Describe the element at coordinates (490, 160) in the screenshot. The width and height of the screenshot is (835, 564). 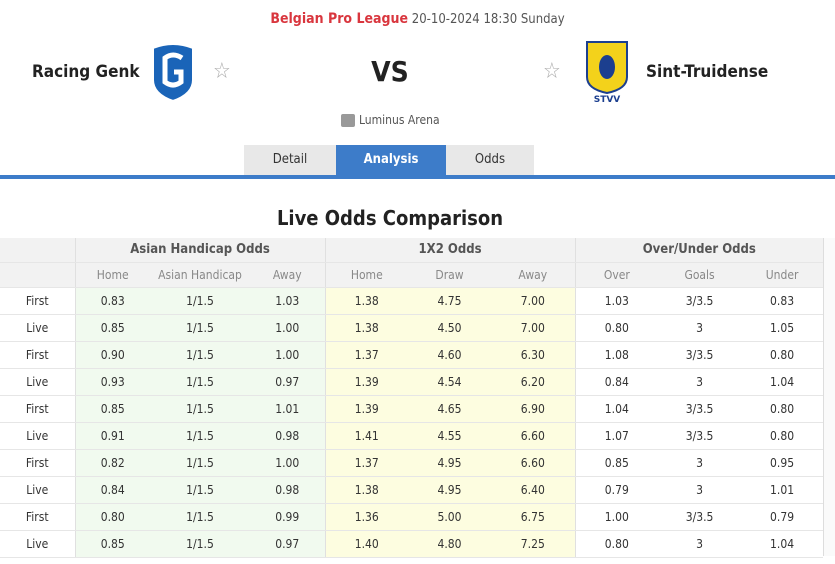
I see `tab-odds: Odds` at that location.